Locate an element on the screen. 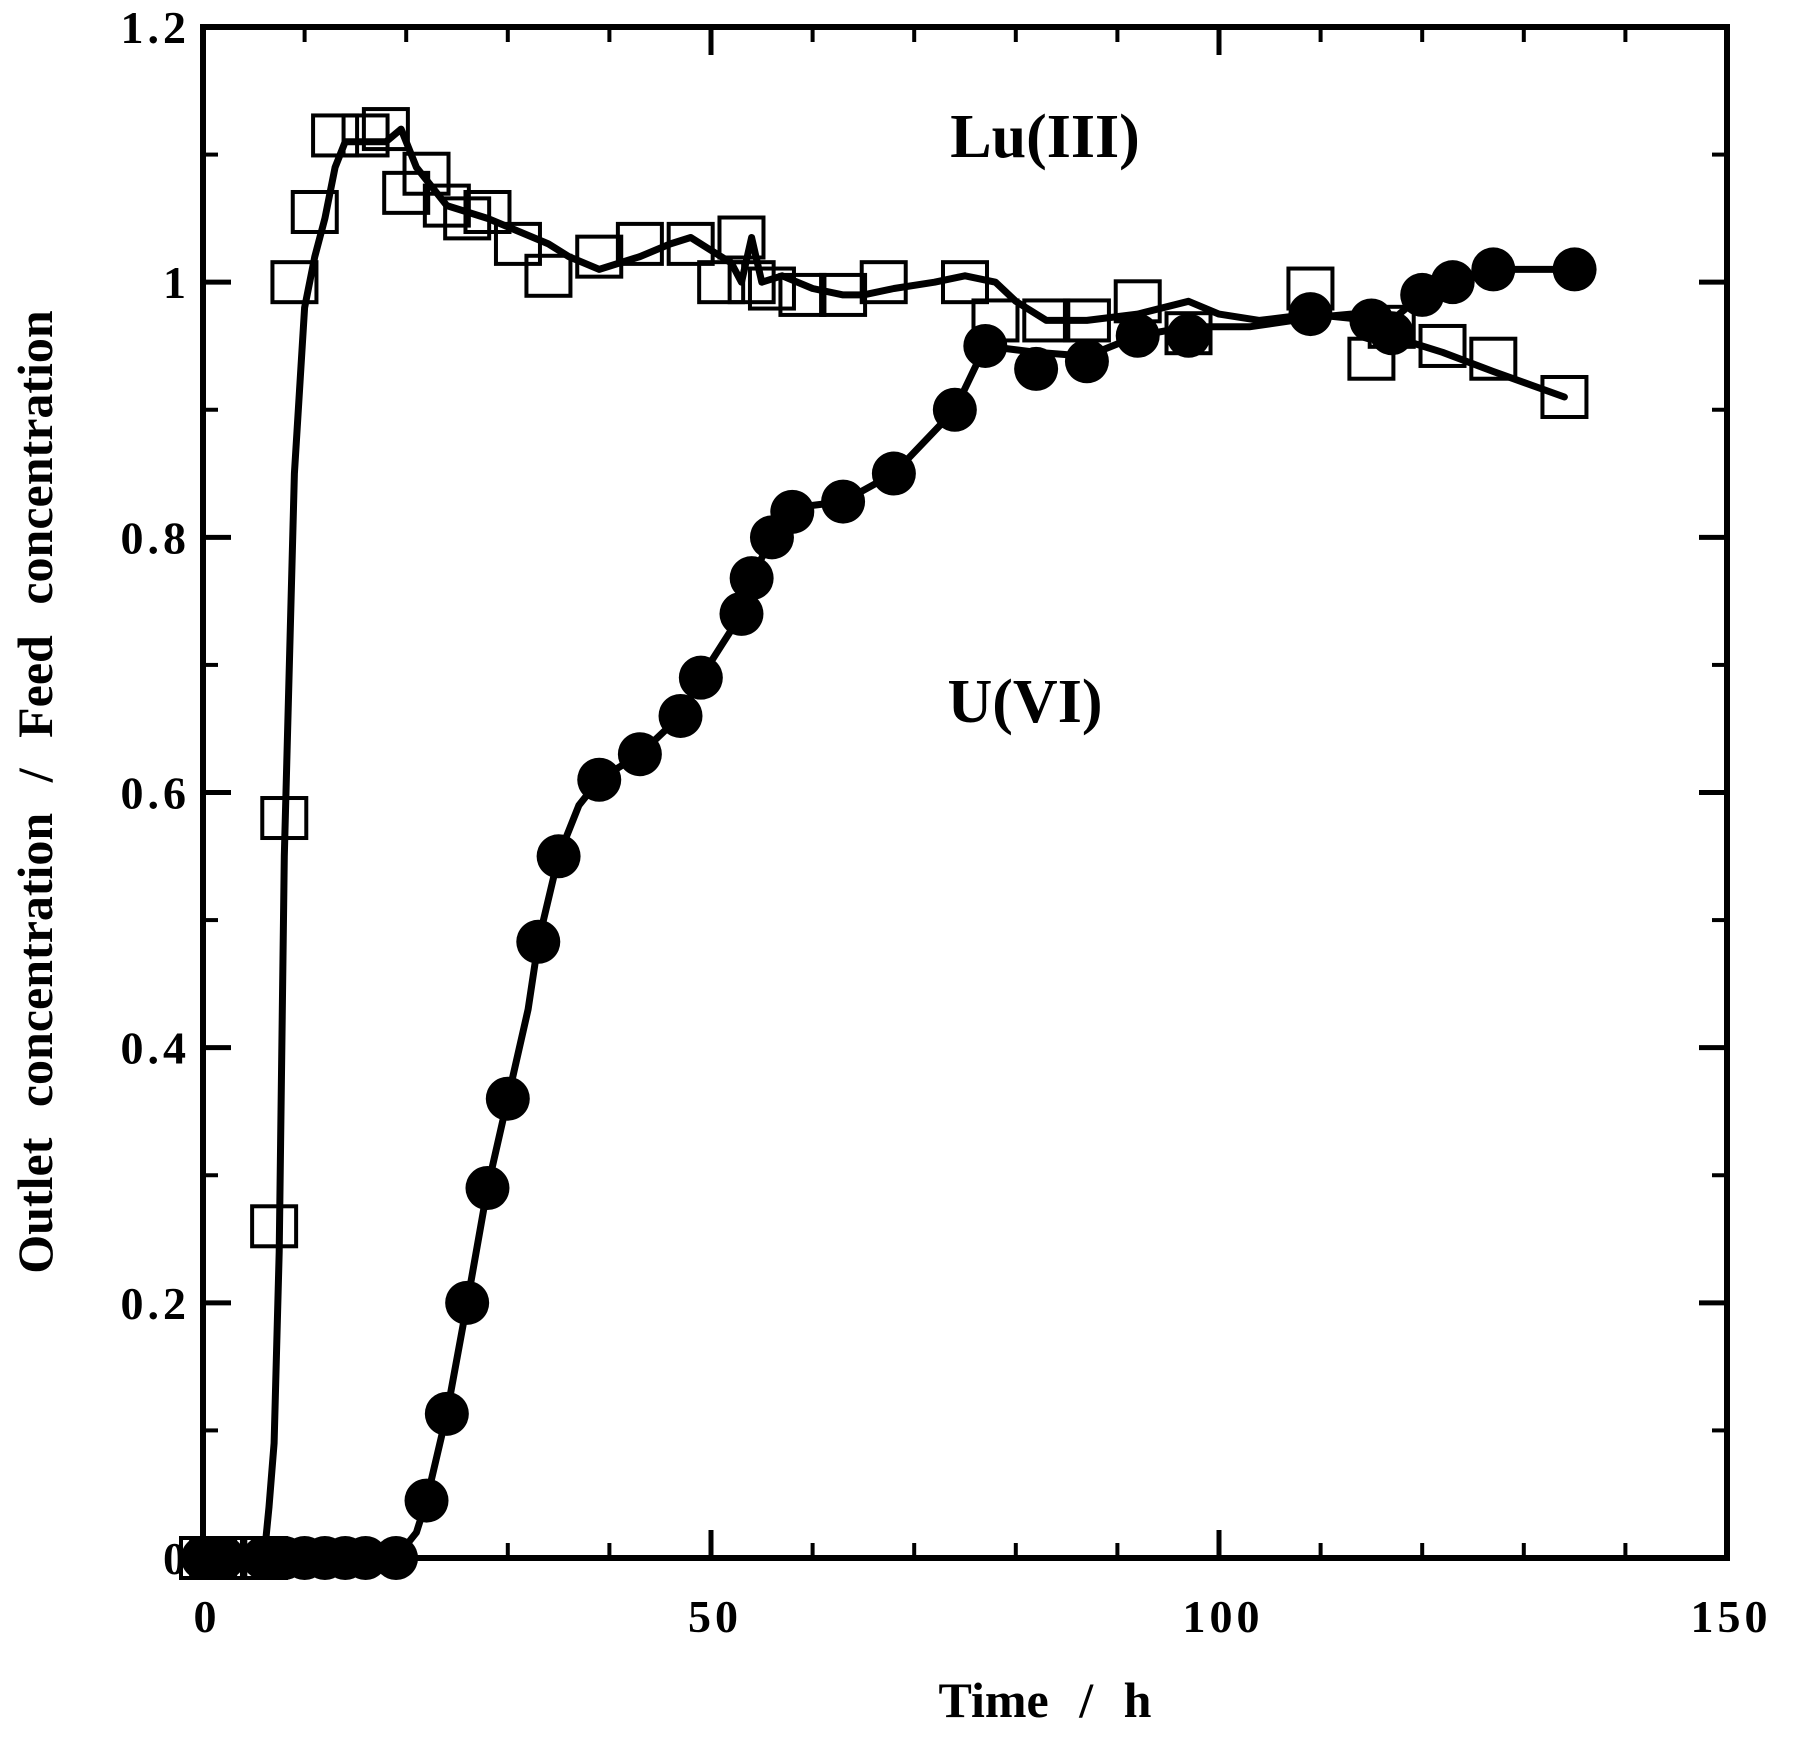  y-tick-label: 0.4 is located at coordinates (156, 1048).